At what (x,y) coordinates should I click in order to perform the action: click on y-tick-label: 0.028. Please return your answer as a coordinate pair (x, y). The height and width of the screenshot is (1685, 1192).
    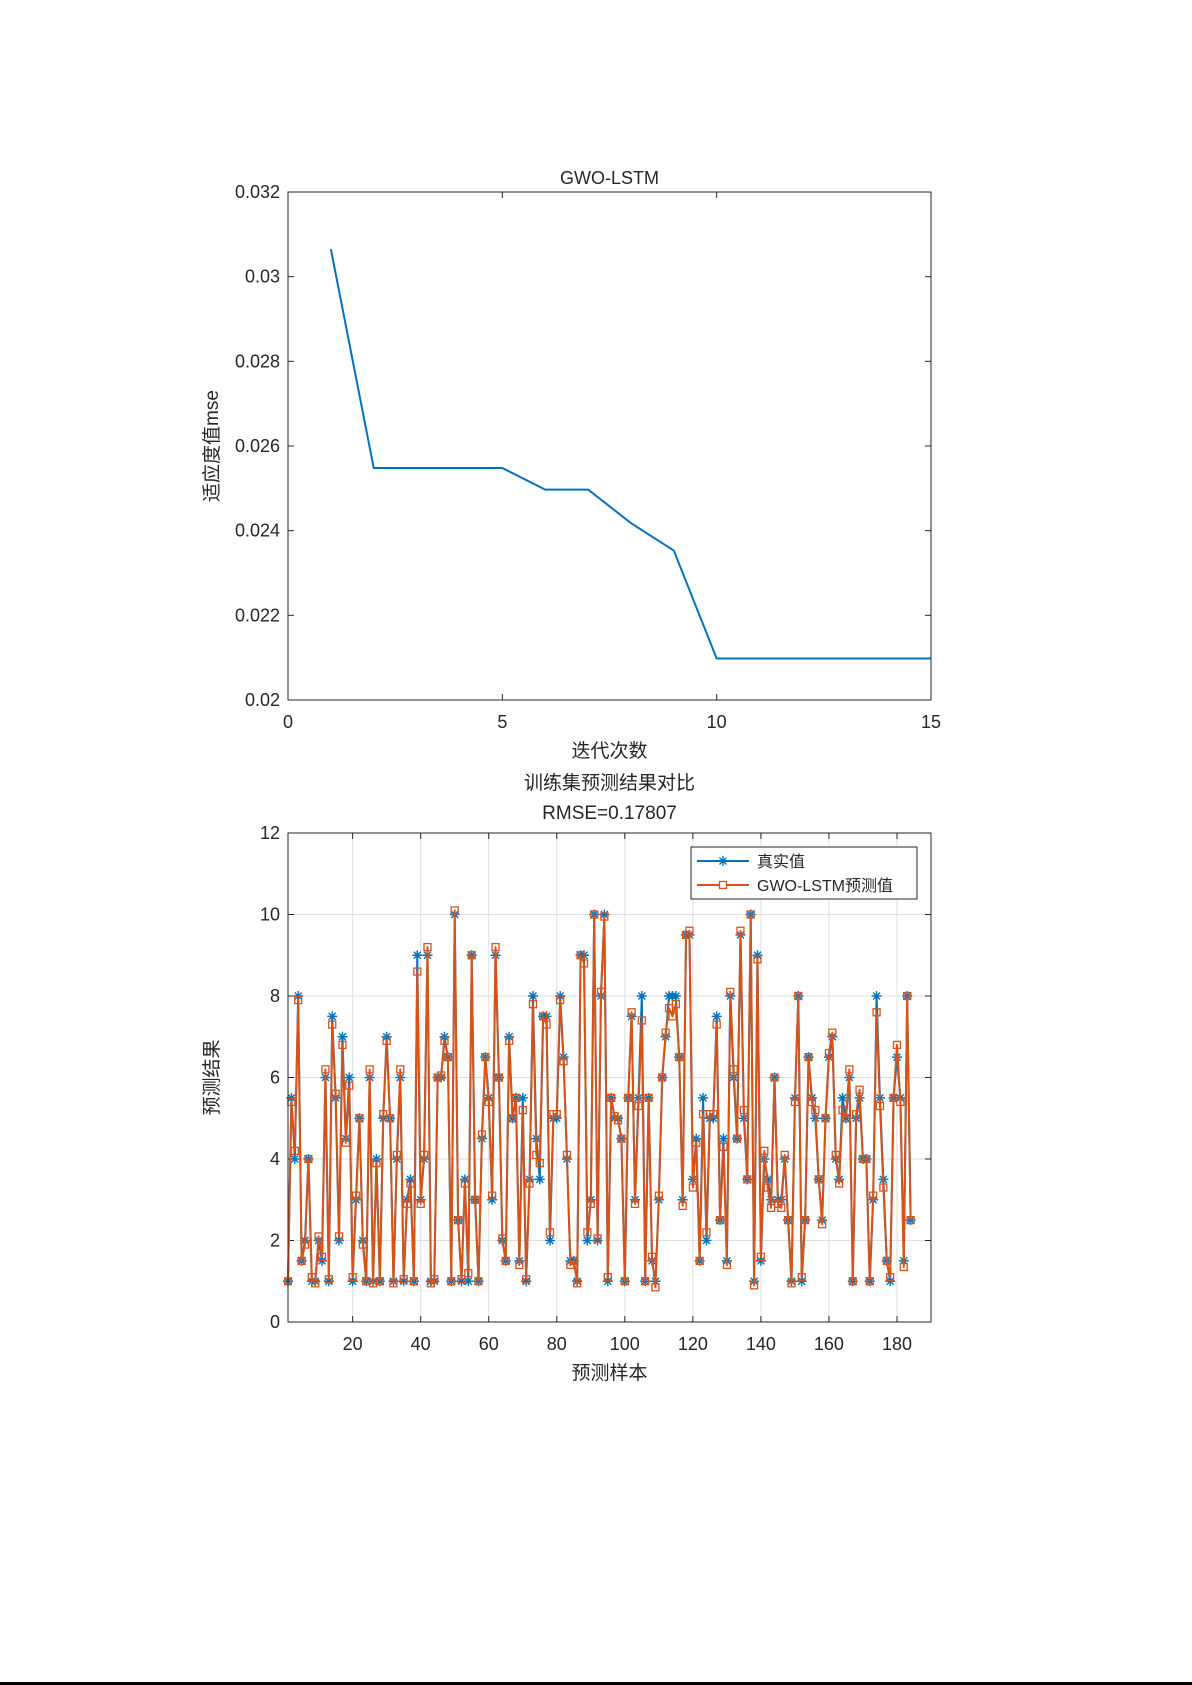
    Looking at the image, I should click on (257, 361).